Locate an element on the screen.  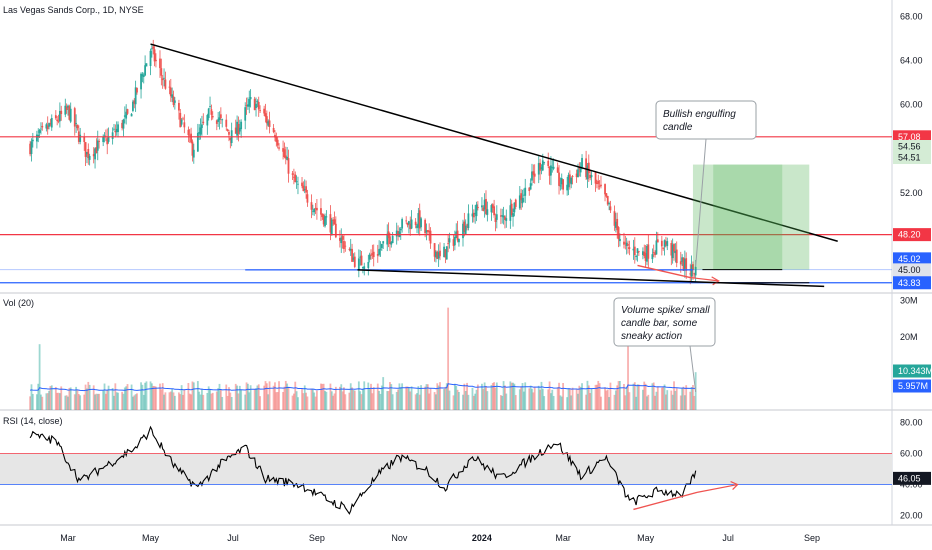
rsi-pane-title: RSI (14, close) is located at coordinates (33, 421).